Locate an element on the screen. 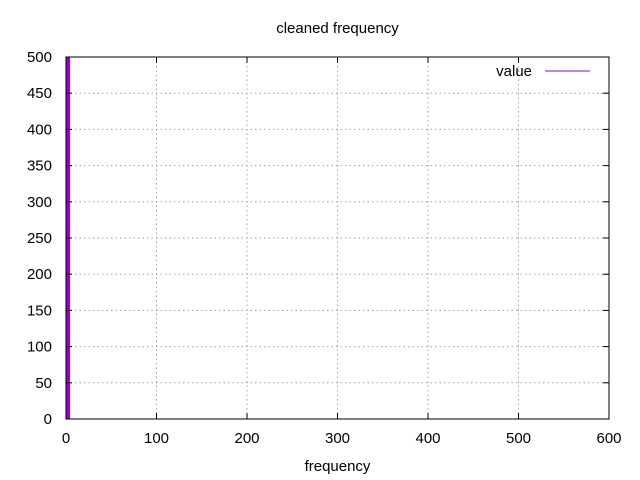 This screenshot has width=640, height=480. x-tick-label: 0 is located at coordinates (66, 438).